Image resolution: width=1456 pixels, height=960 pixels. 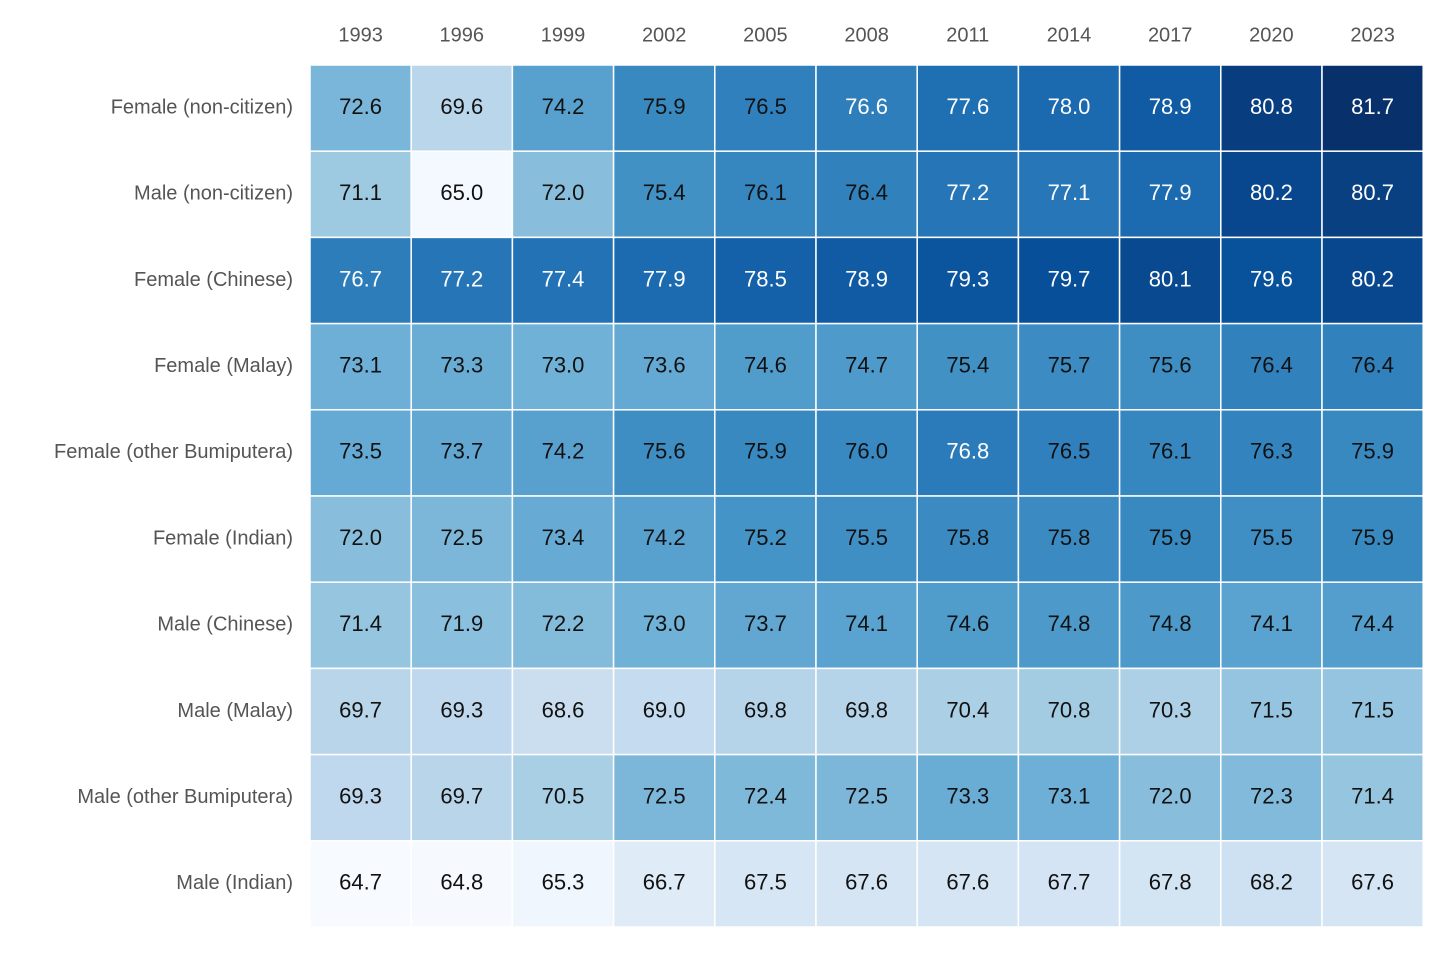 I want to click on cell-value-label: 75.6, so click(x=664, y=451).